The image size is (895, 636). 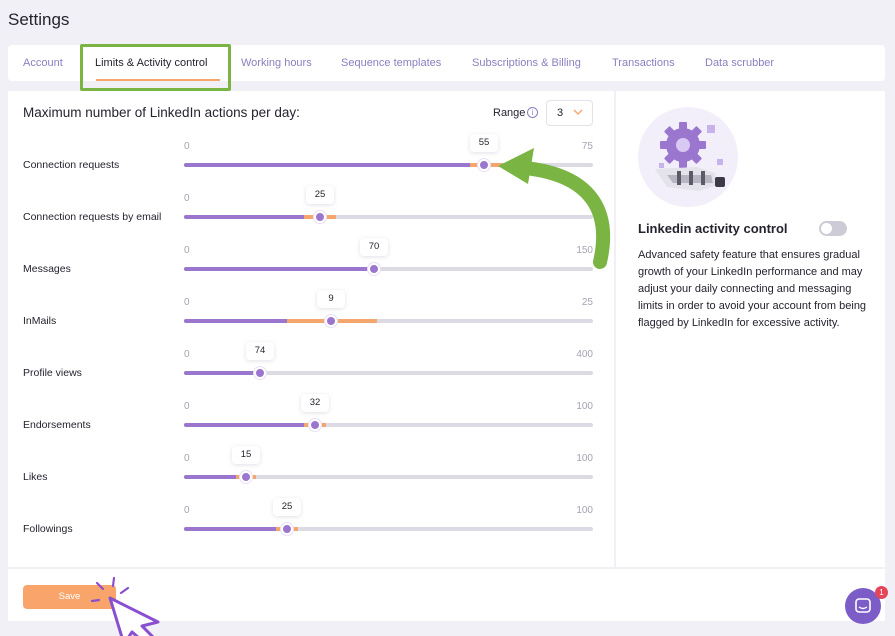 What do you see at coordinates (158, 80) in the screenshot?
I see `active-tab-indicator` at bounding box center [158, 80].